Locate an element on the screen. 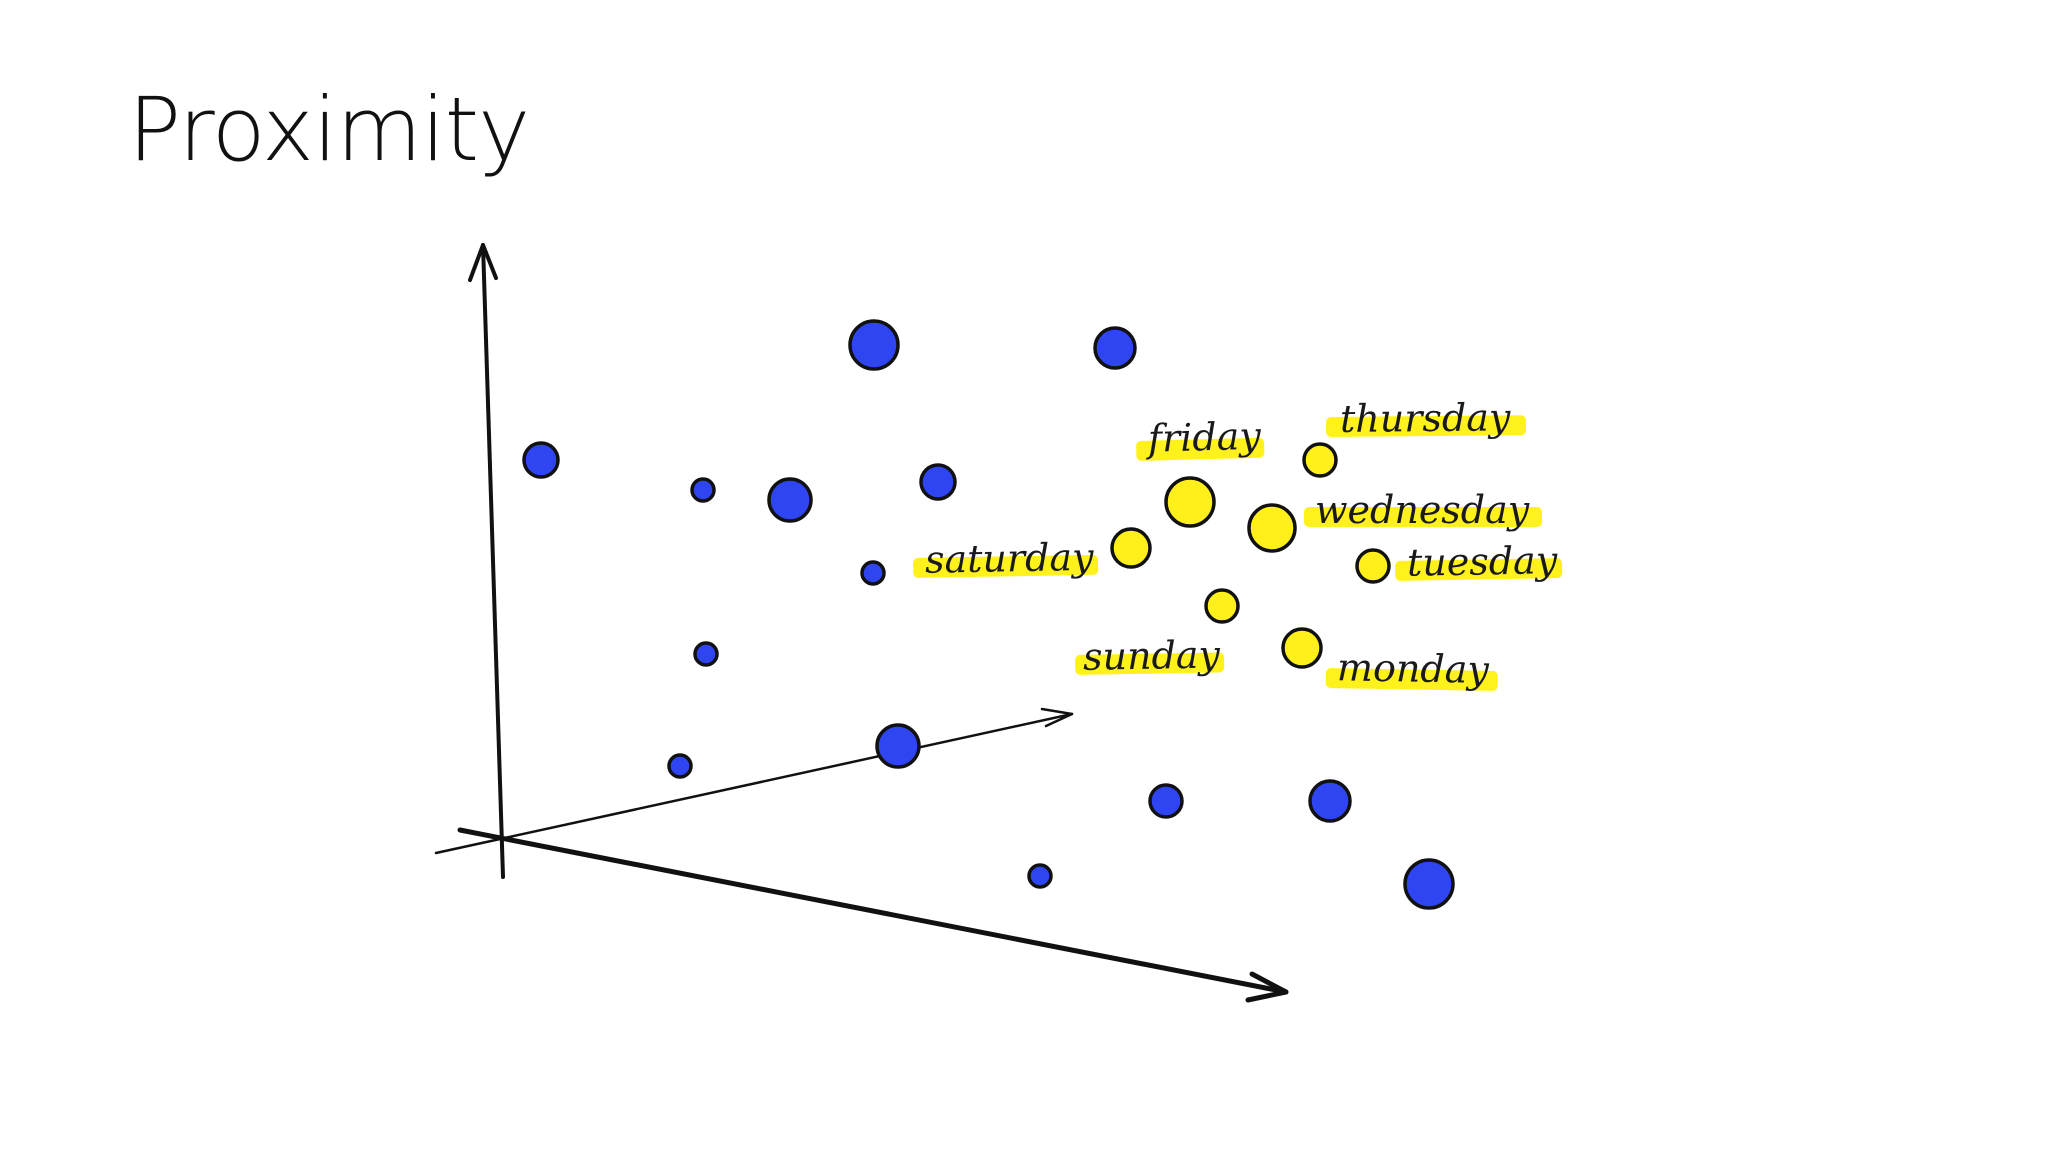 The width and height of the screenshot is (2048, 1152). word-sunday: sunday is located at coordinates (1152, 655).